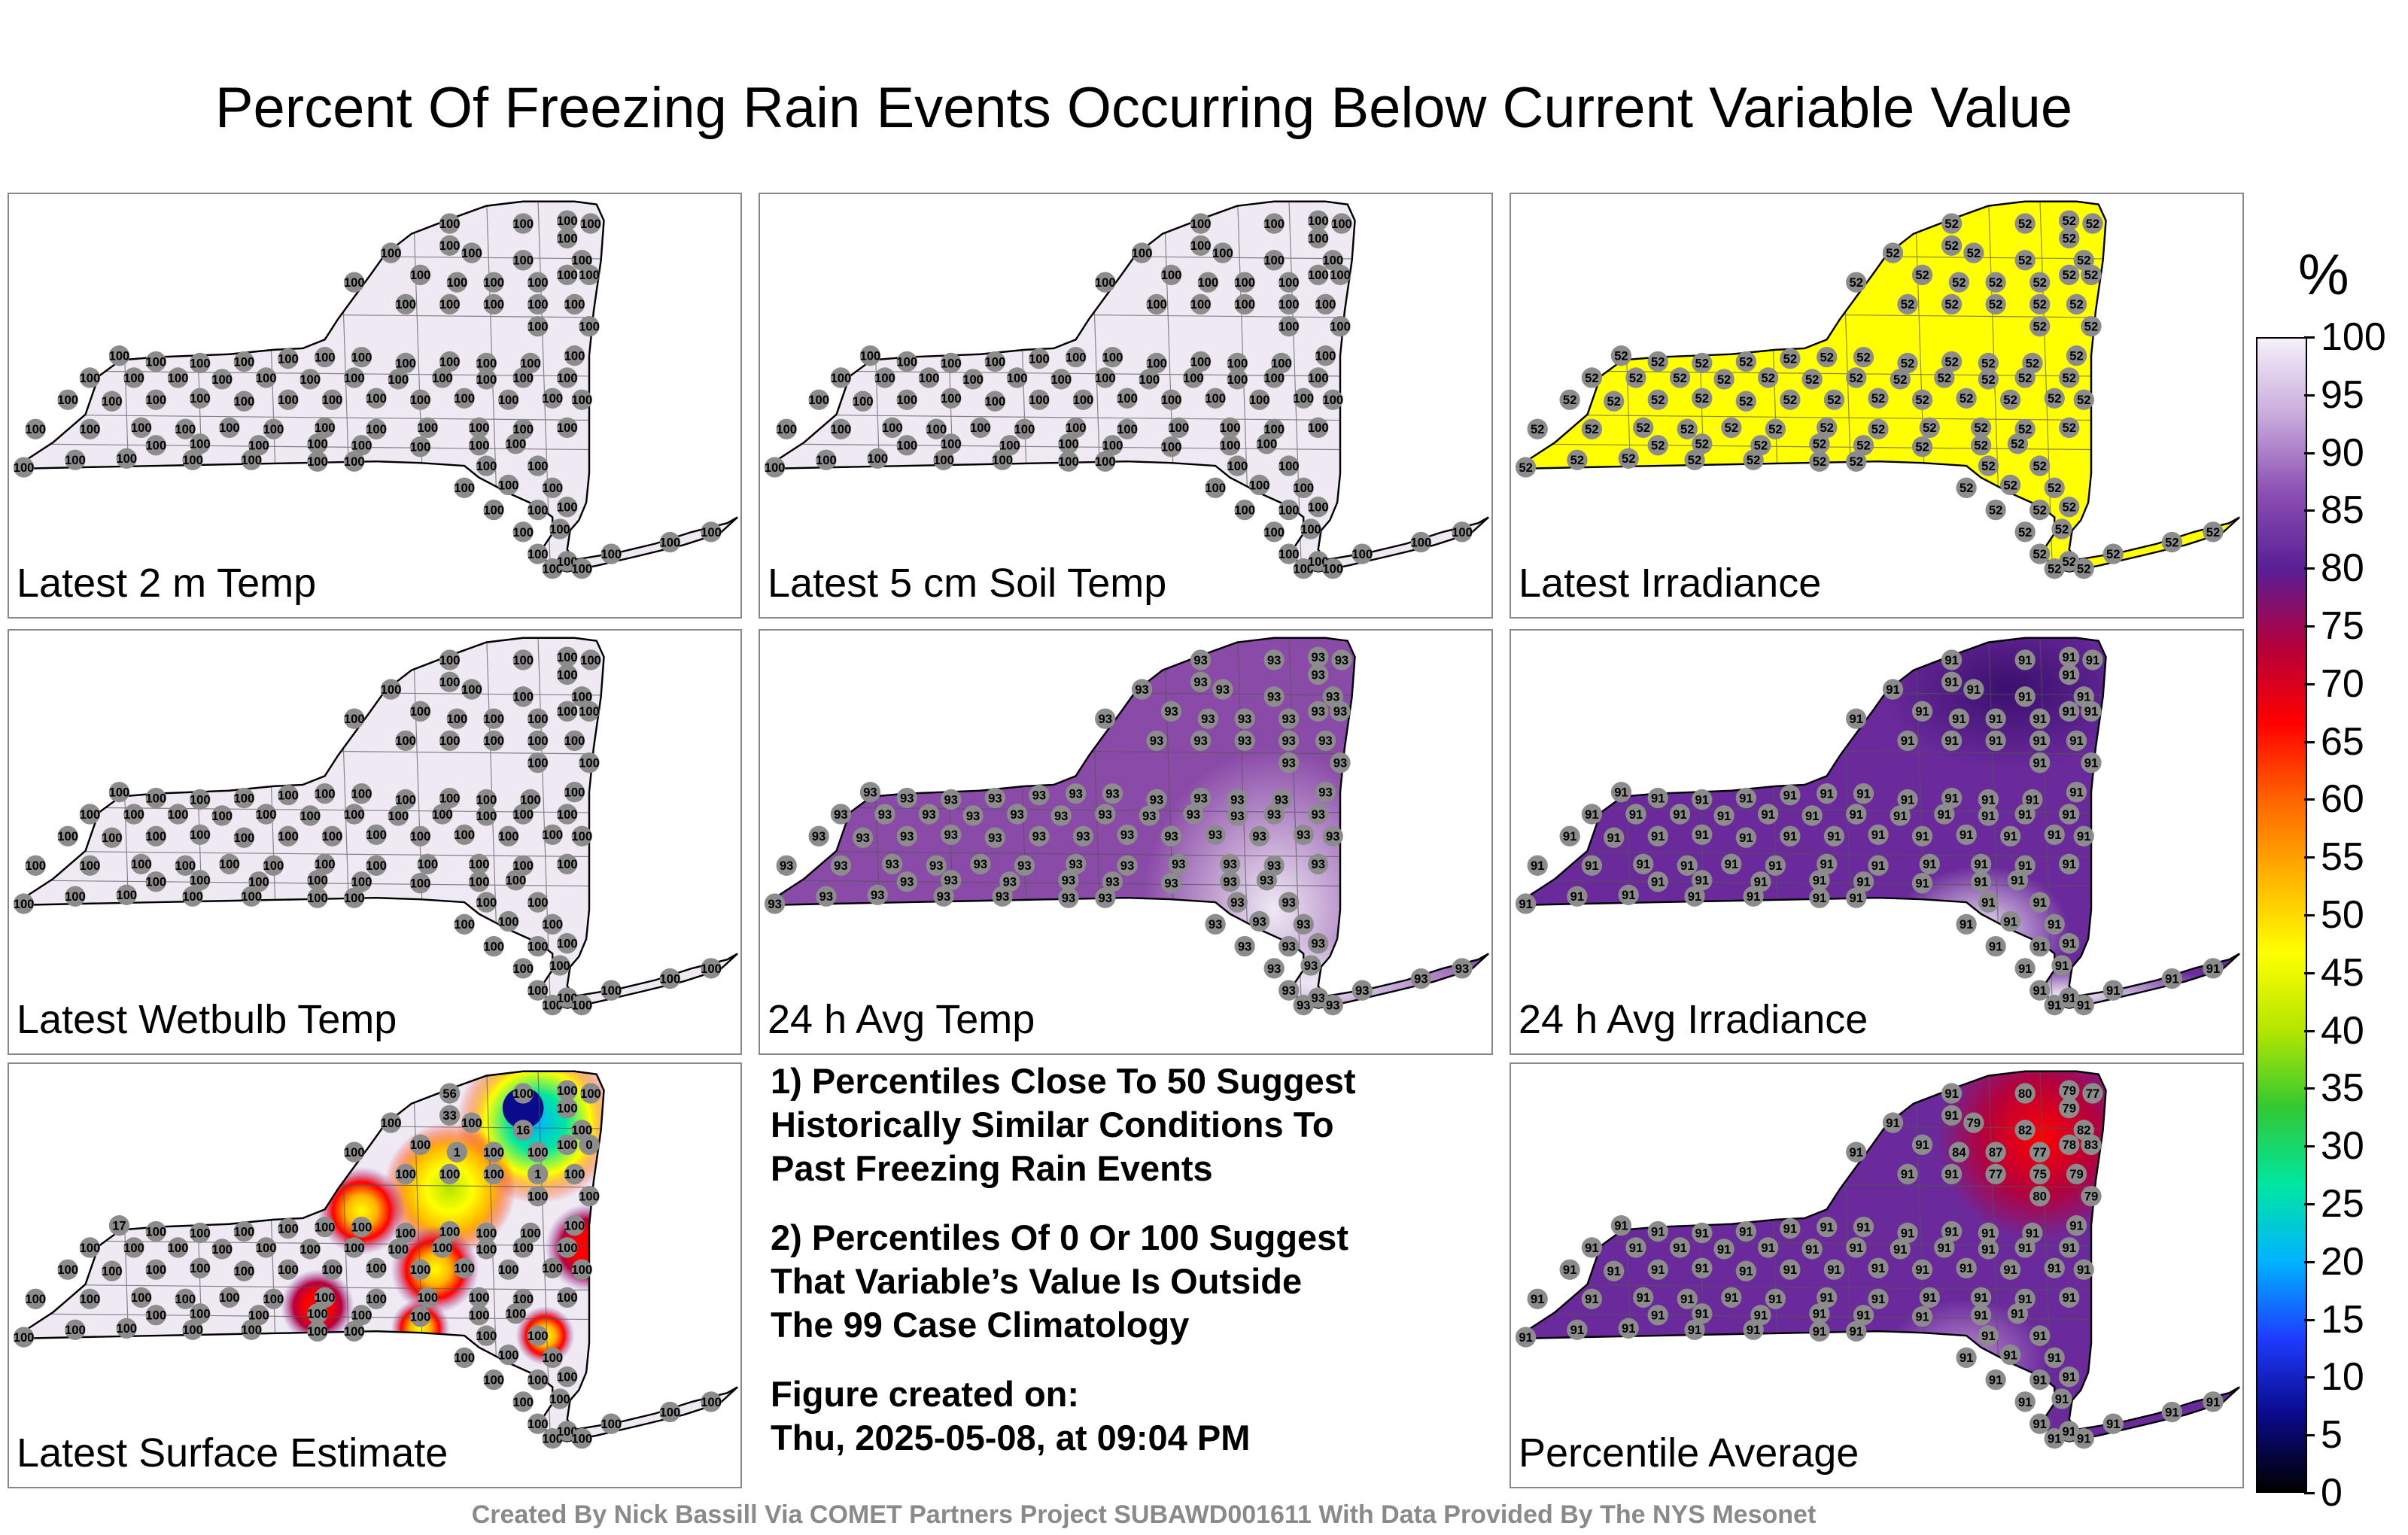 Image resolution: width=2408 pixels, height=1535 pixels. I want to click on colorbar-tick, so click(2309, 857).